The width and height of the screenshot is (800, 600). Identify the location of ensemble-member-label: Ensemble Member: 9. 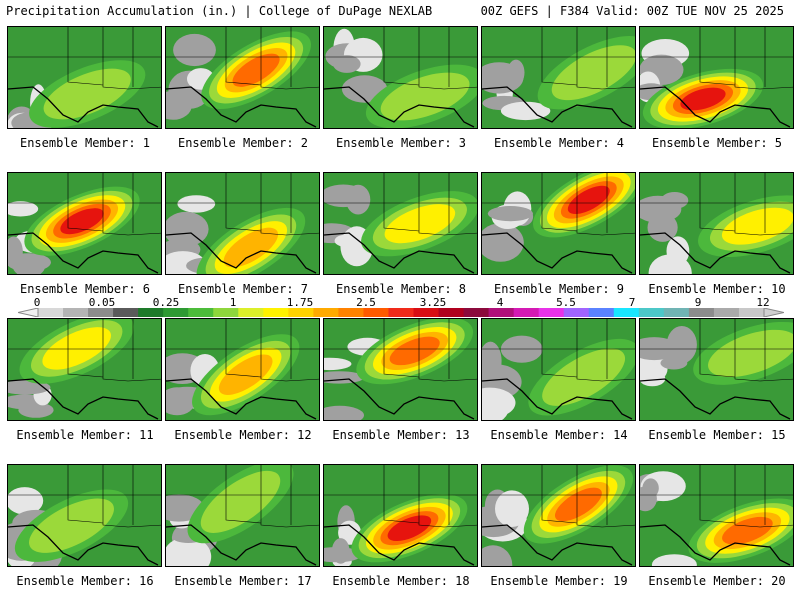
(559, 289).